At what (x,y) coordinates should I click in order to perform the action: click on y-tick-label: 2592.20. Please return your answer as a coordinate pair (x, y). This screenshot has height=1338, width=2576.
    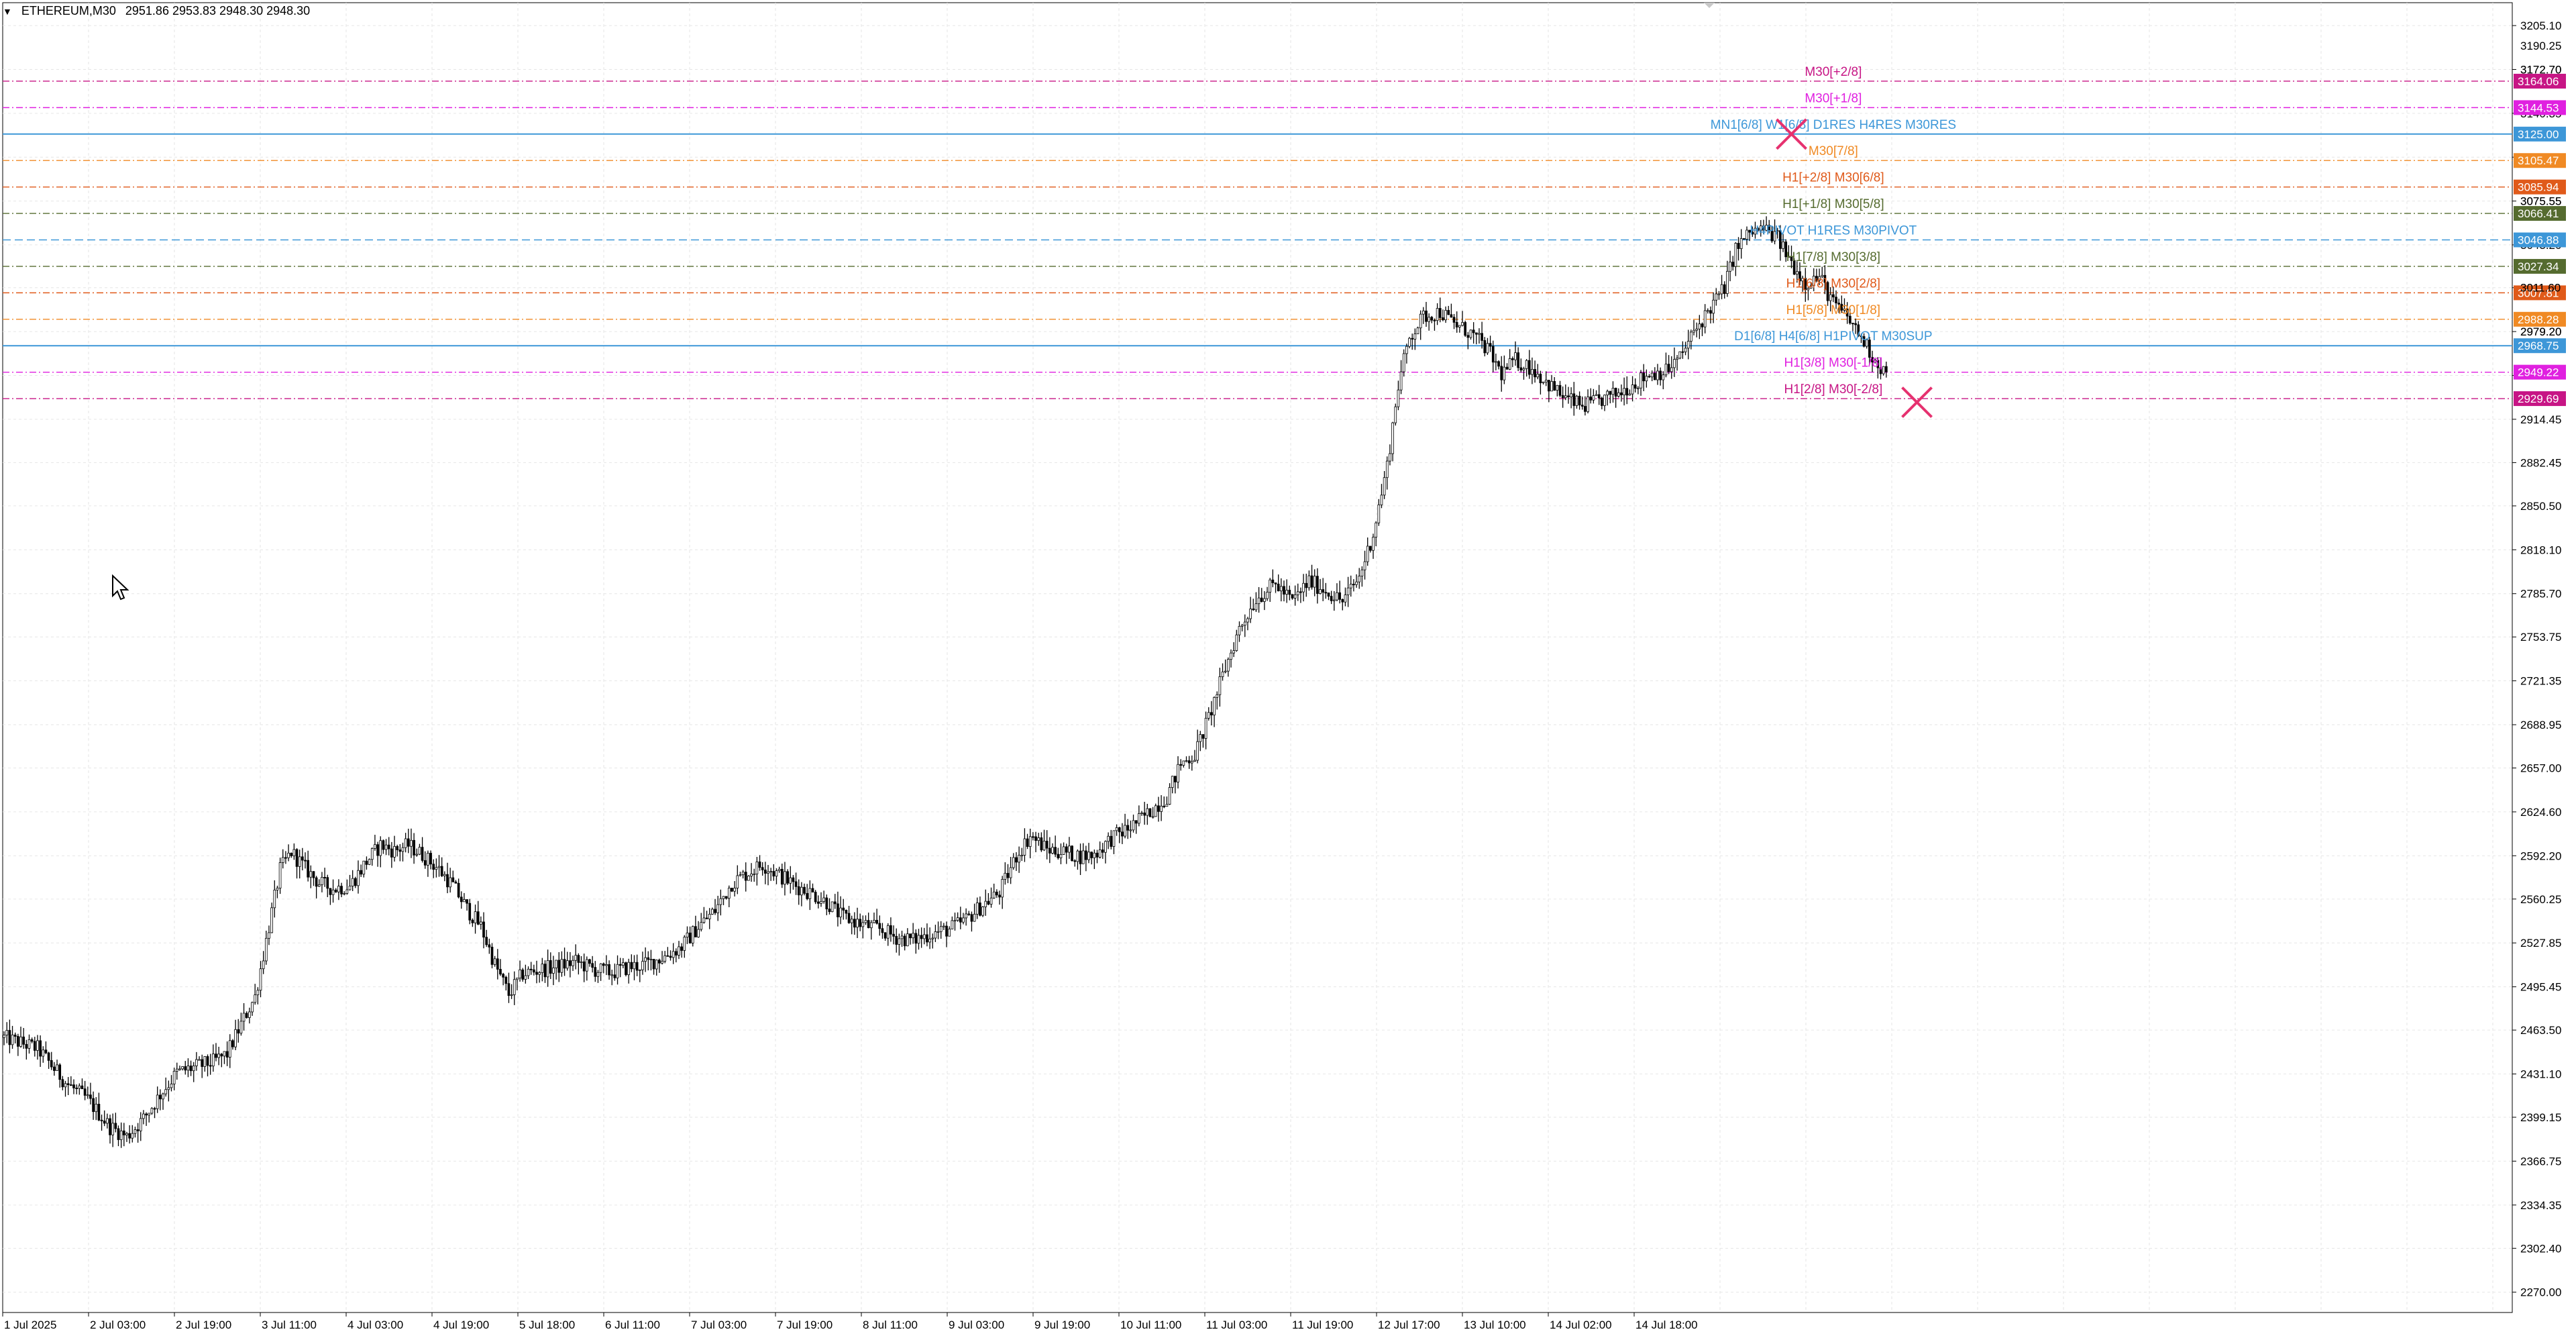
    Looking at the image, I should click on (2540, 856).